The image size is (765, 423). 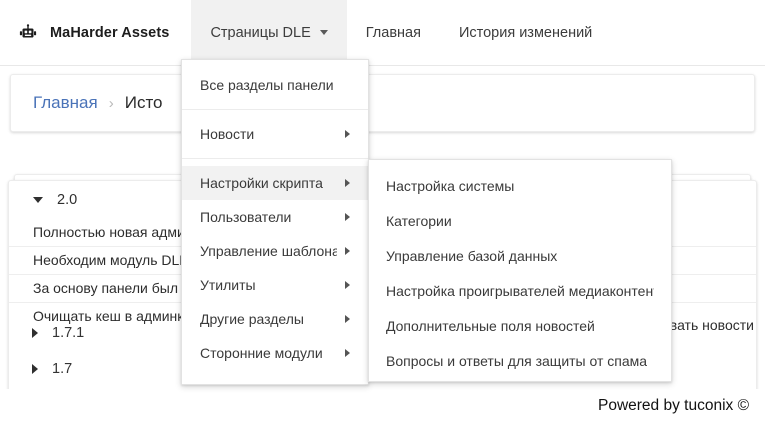 I want to click on list-item: Полностью новая админ, so click(x=113, y=232).